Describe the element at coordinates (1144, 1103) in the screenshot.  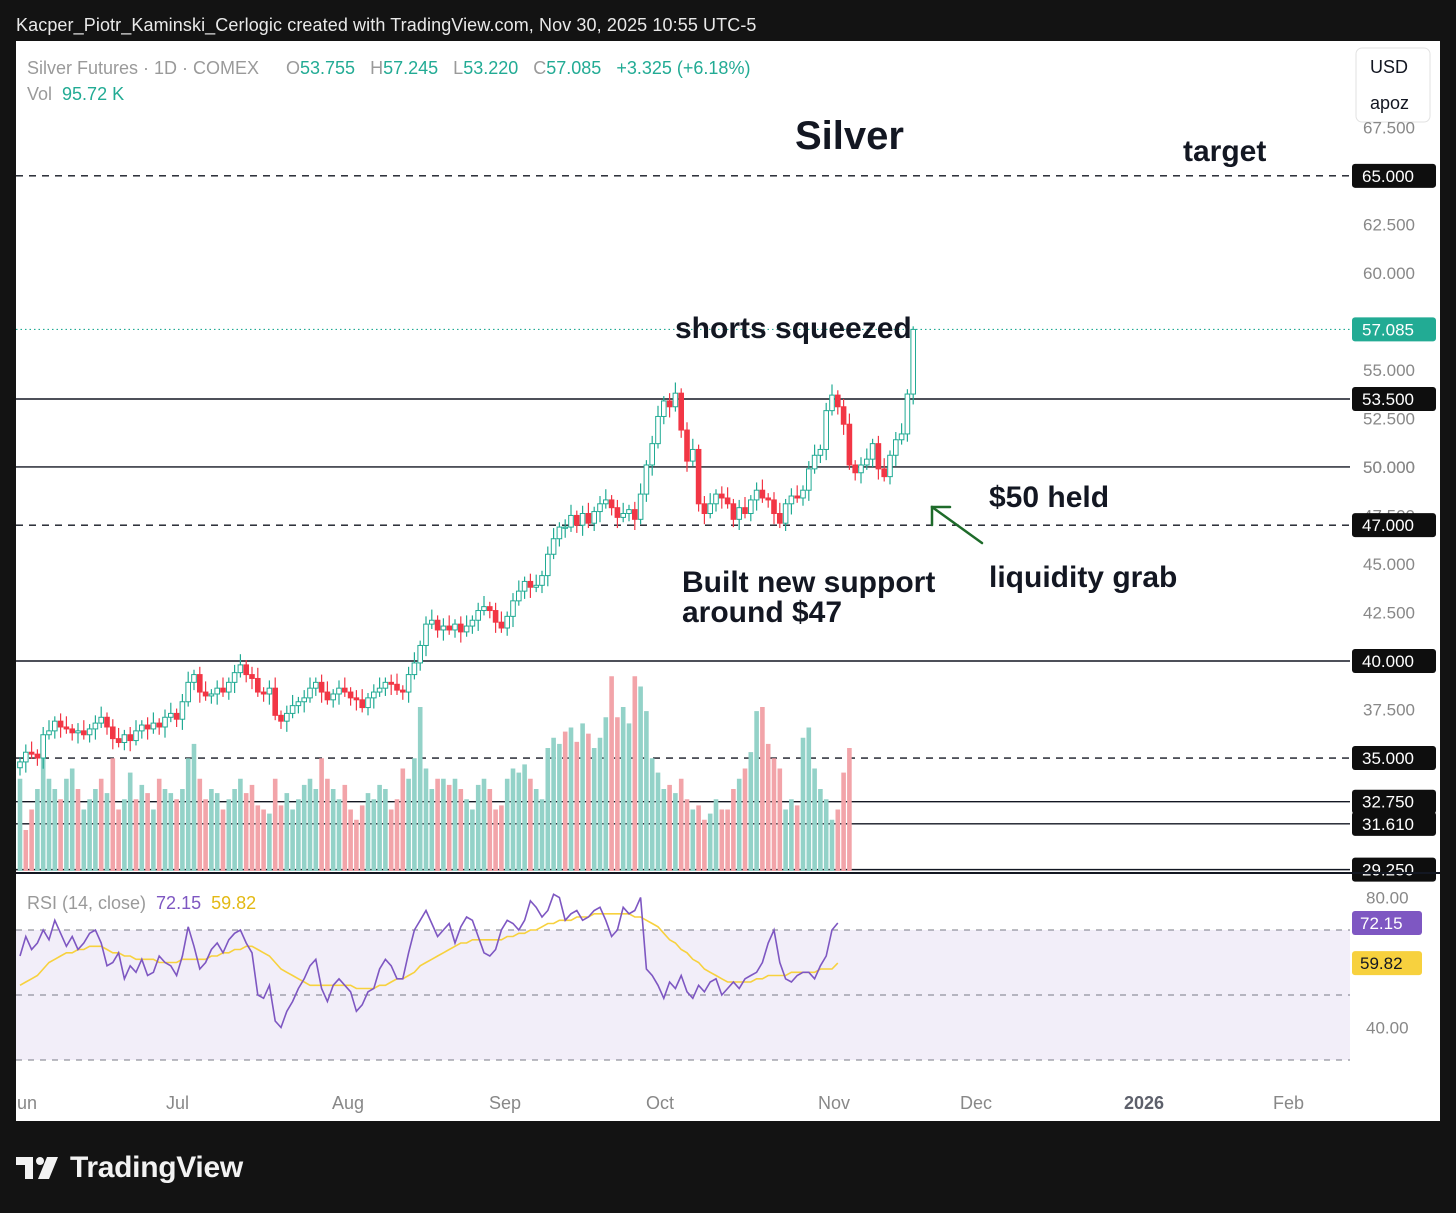
I see `time-tick-label: 2026` at that location.